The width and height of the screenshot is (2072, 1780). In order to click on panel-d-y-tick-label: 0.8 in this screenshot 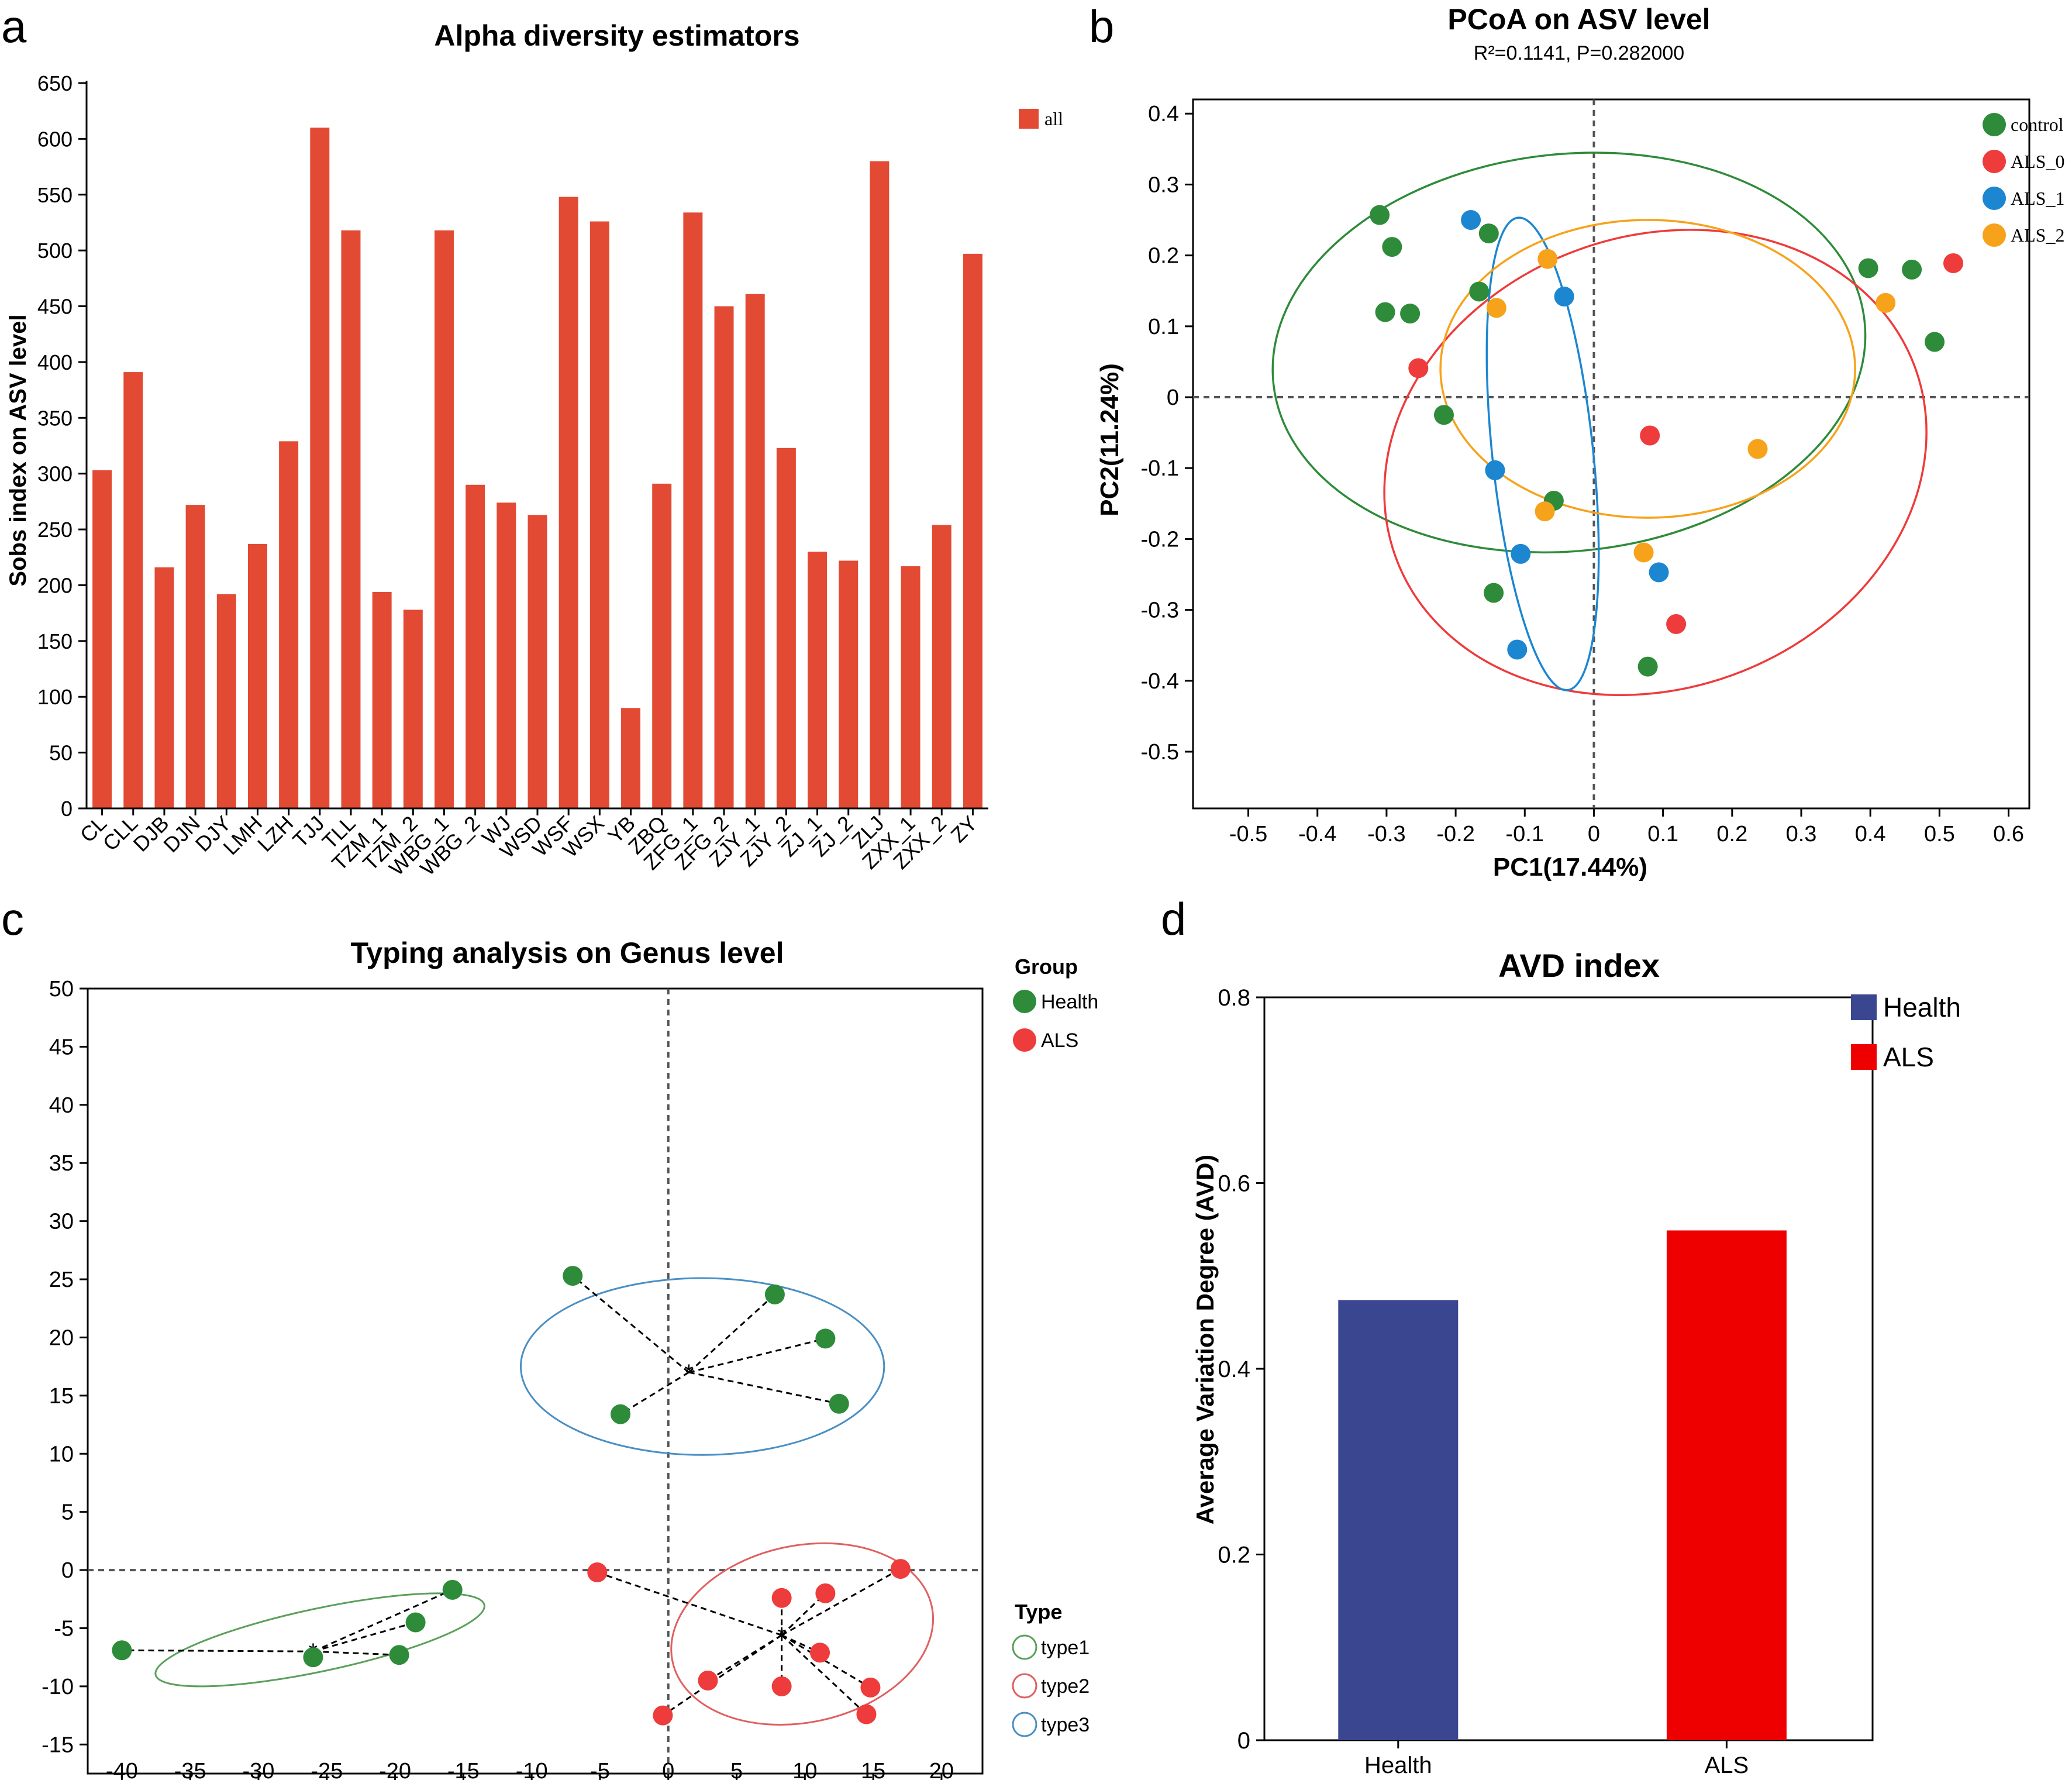, I will do `click(1234, 998)`.